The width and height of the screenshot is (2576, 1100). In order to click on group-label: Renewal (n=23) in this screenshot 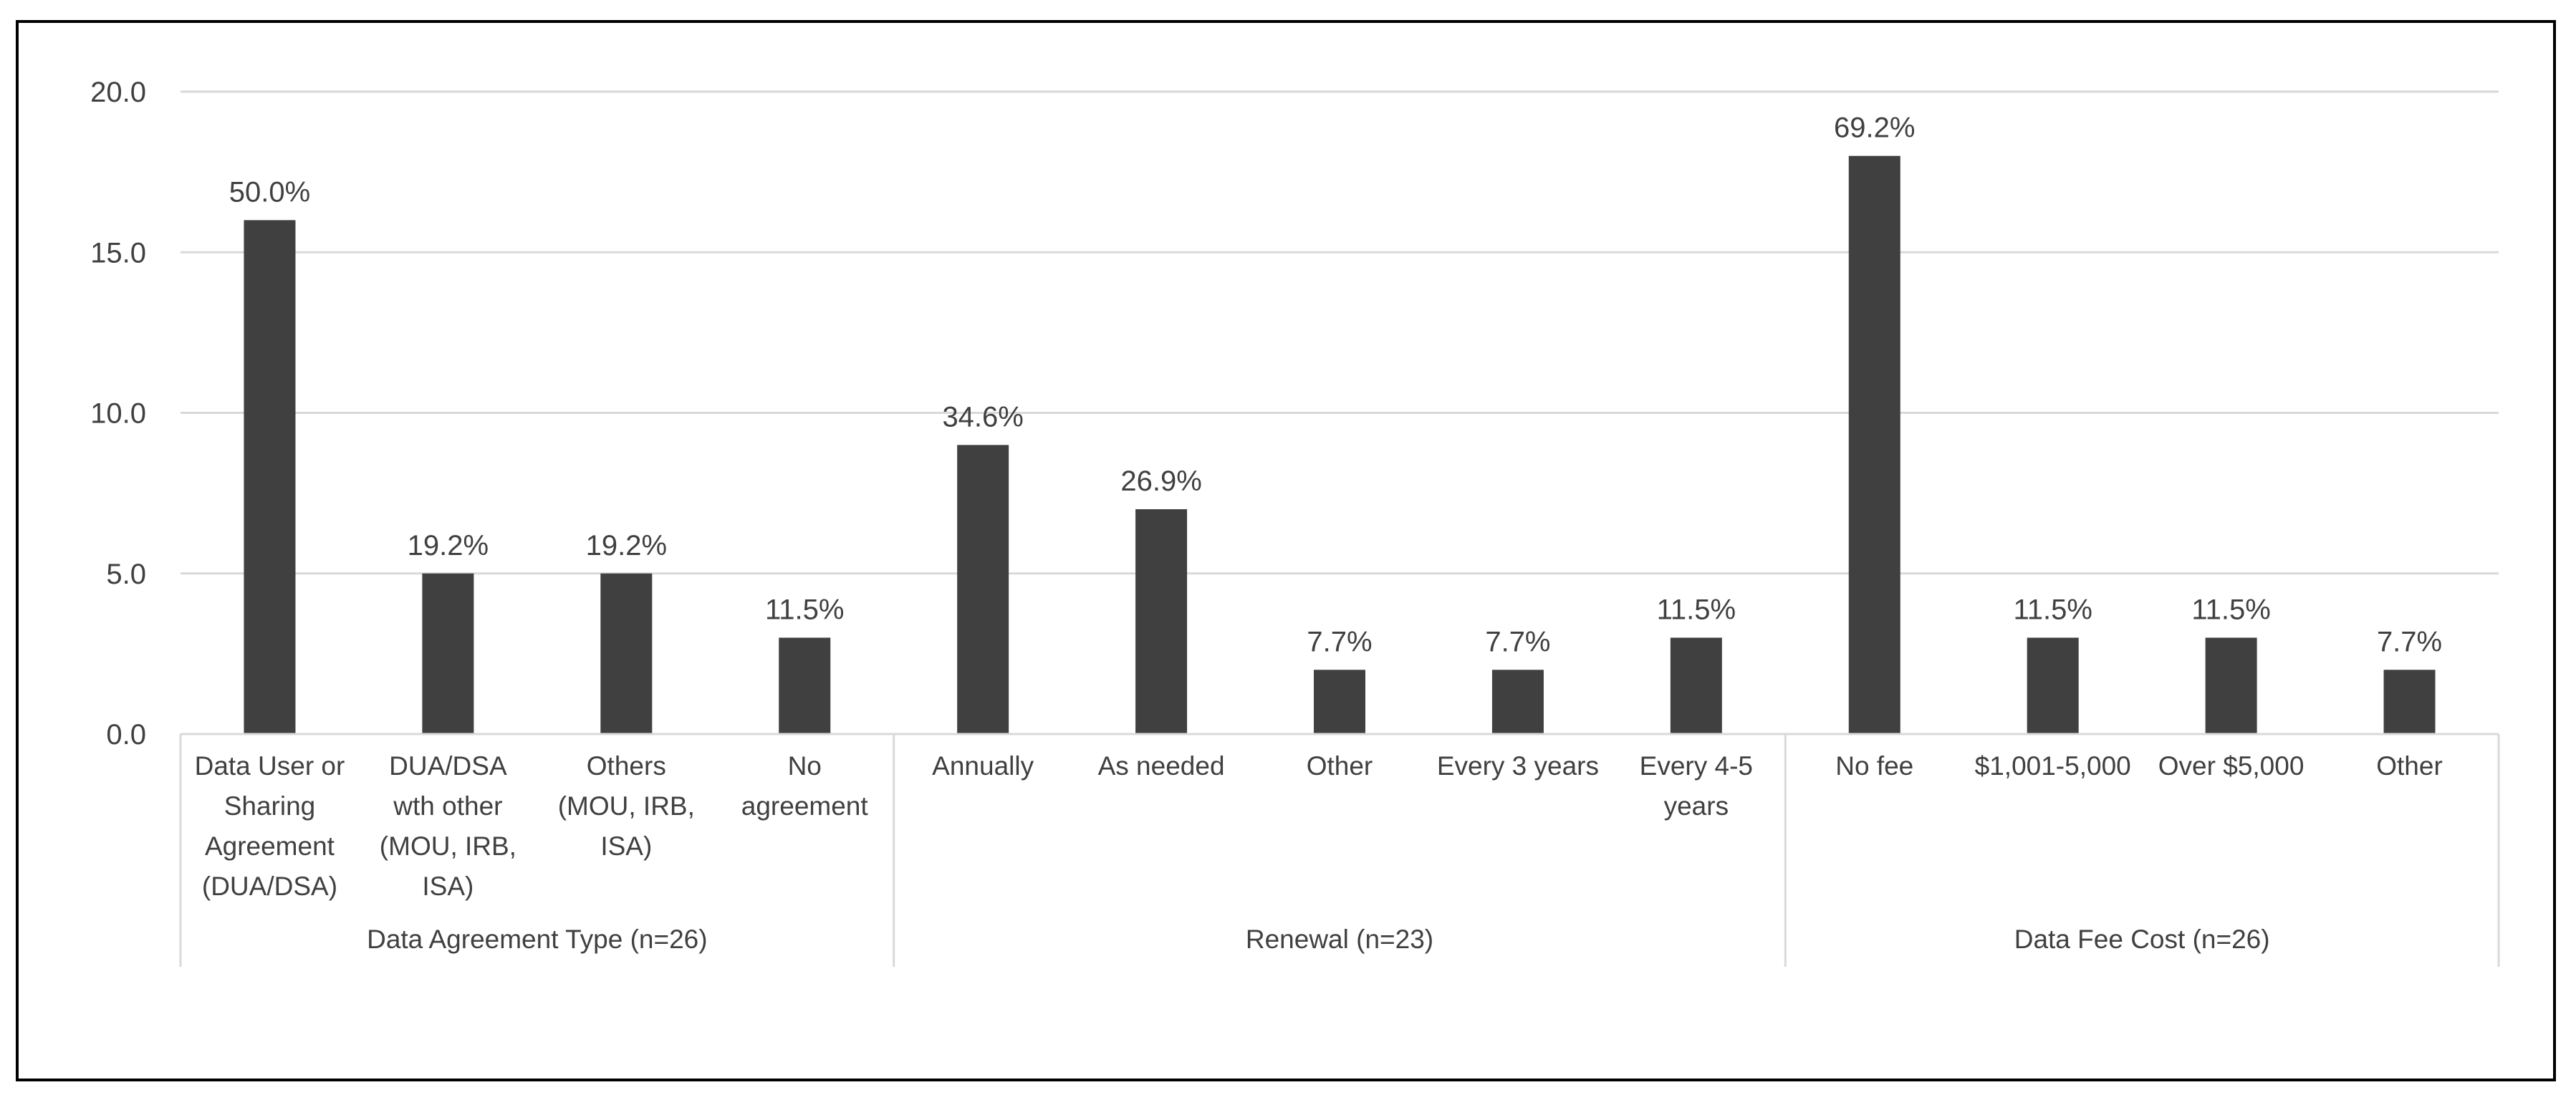, I will do `click(1339, 940)`.